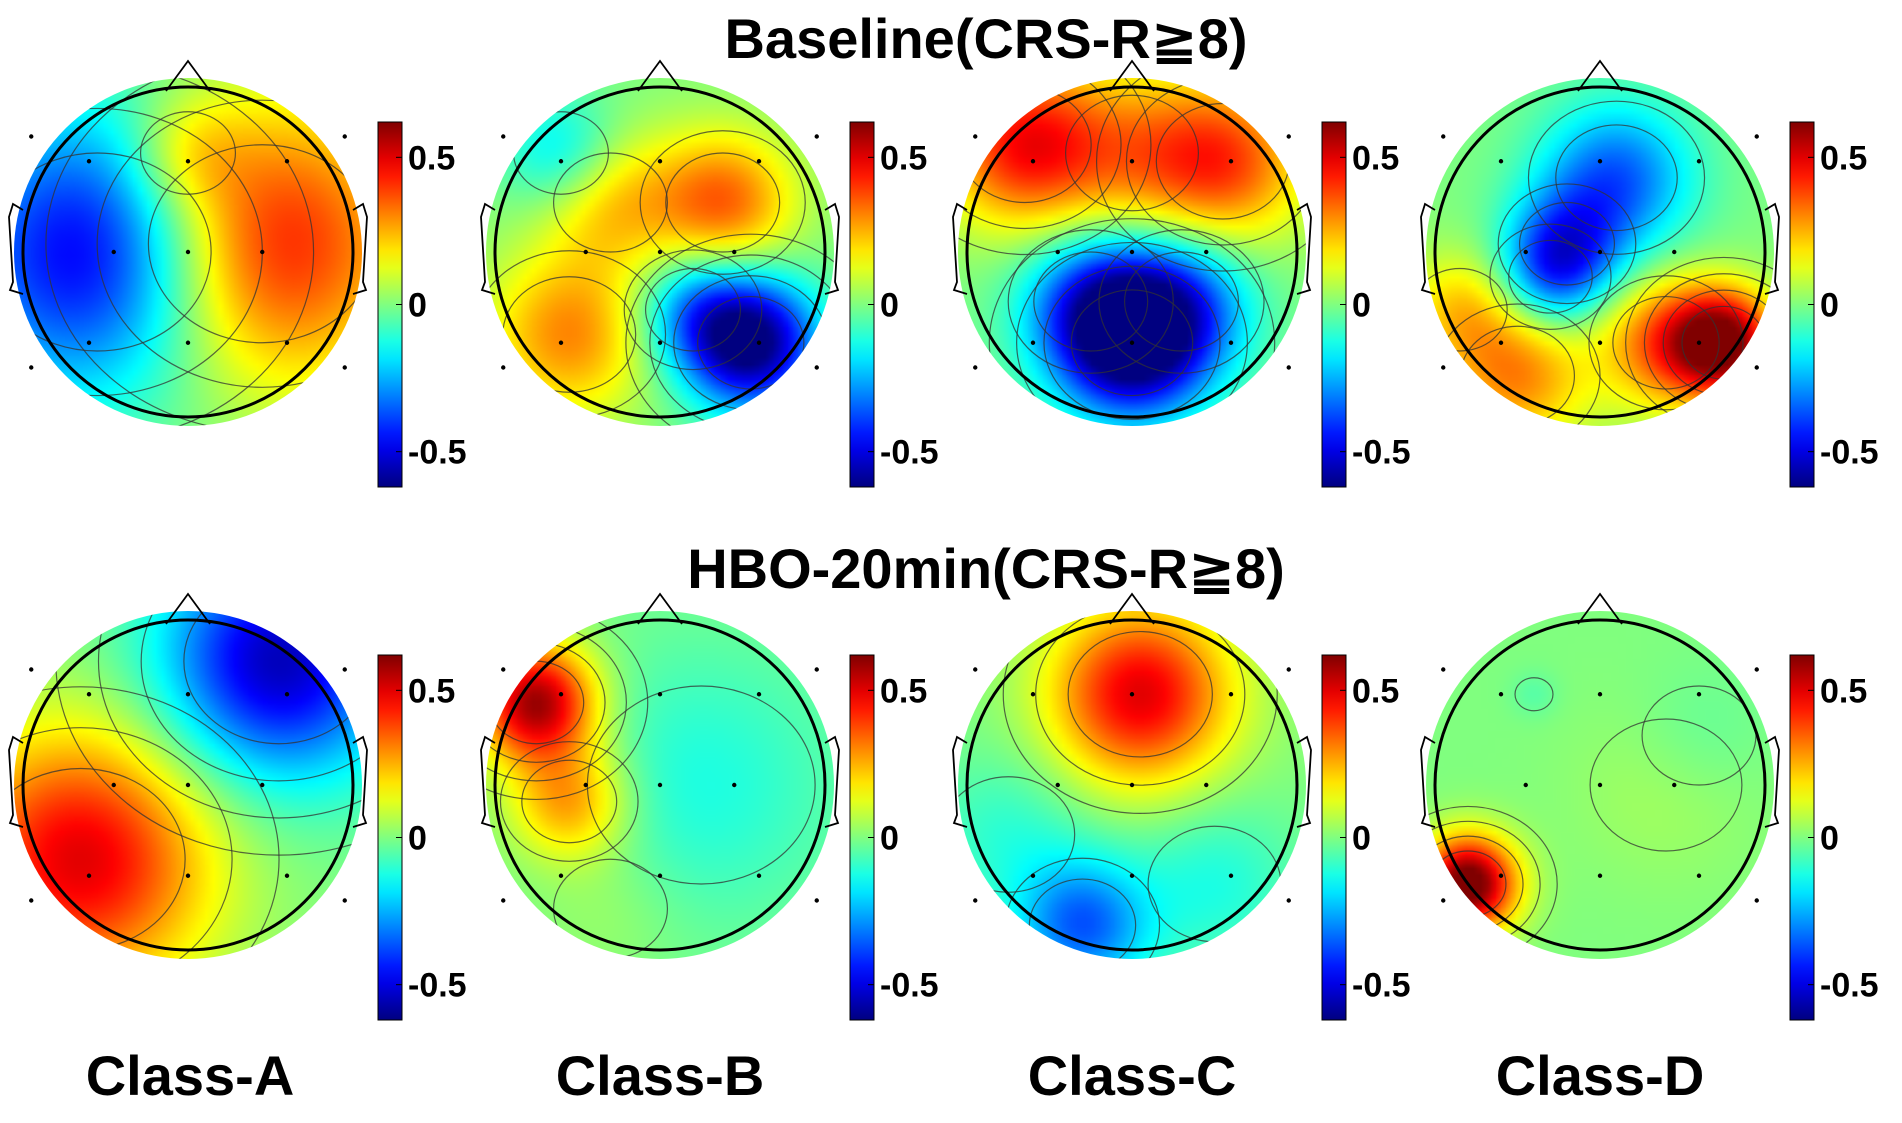  Describe the element at coordinates (986, 568) in the screenshot. I see `row-title-hbo: HBO-20min(CRS-R≧8)` at that location.